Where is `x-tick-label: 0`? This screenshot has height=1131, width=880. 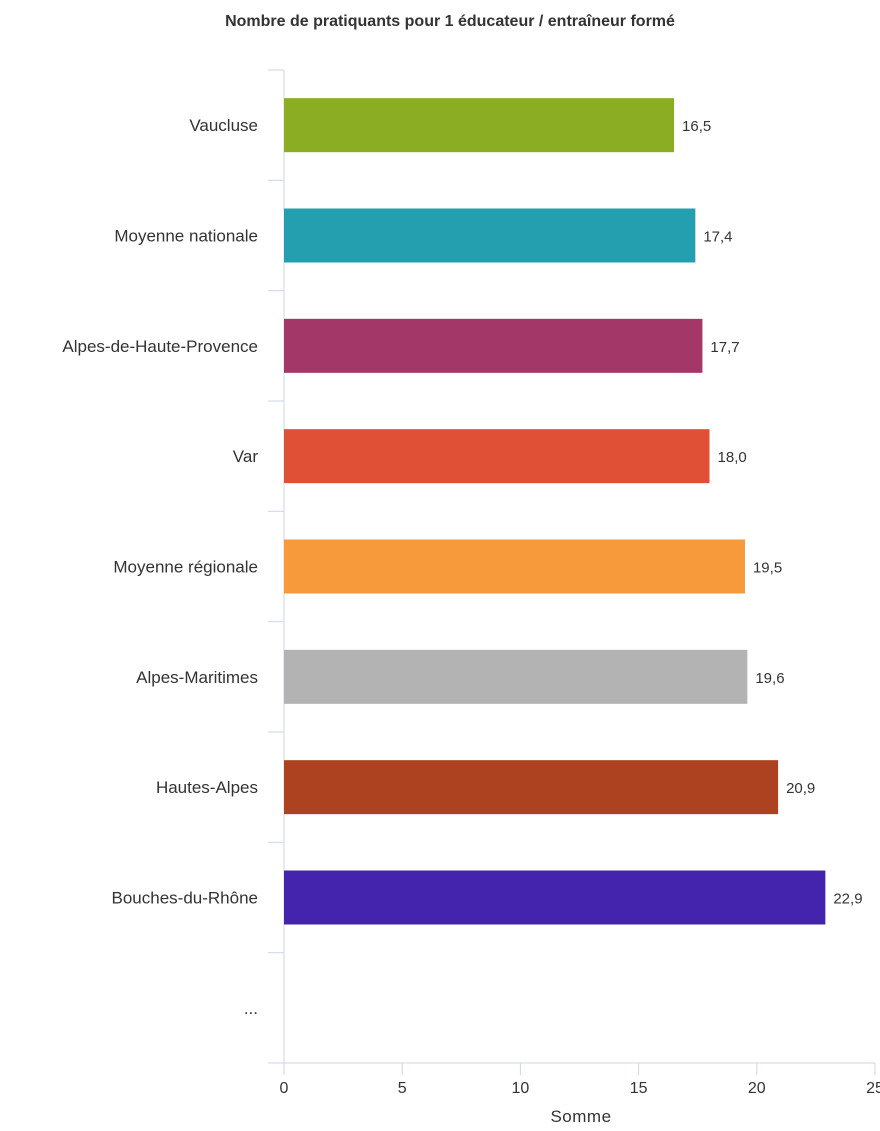
x-tick-label: 0 is located at coordinates (284, 1088).